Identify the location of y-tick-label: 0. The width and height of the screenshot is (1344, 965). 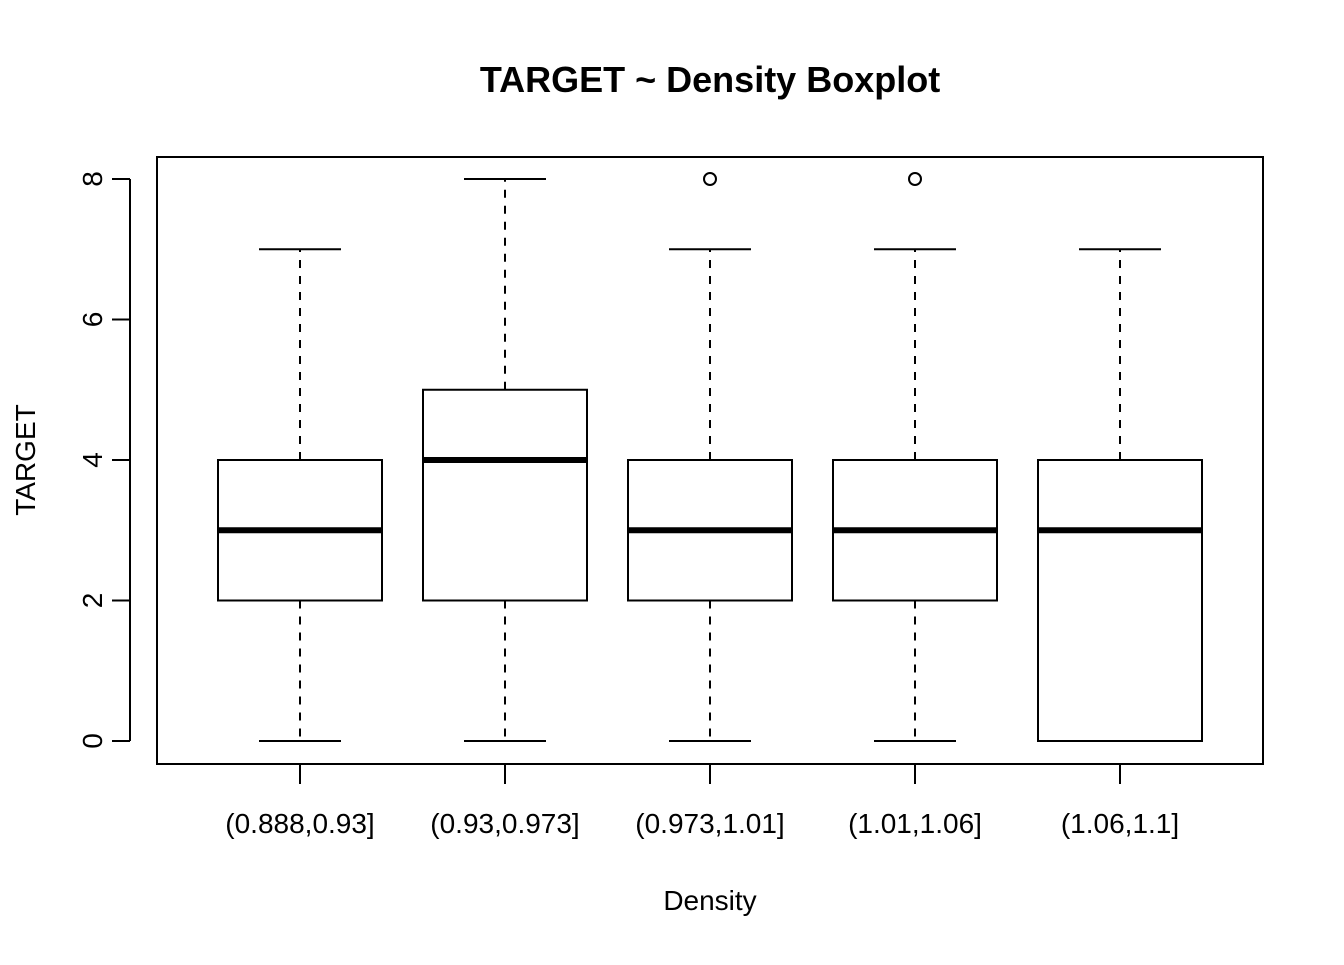
(92, 741).